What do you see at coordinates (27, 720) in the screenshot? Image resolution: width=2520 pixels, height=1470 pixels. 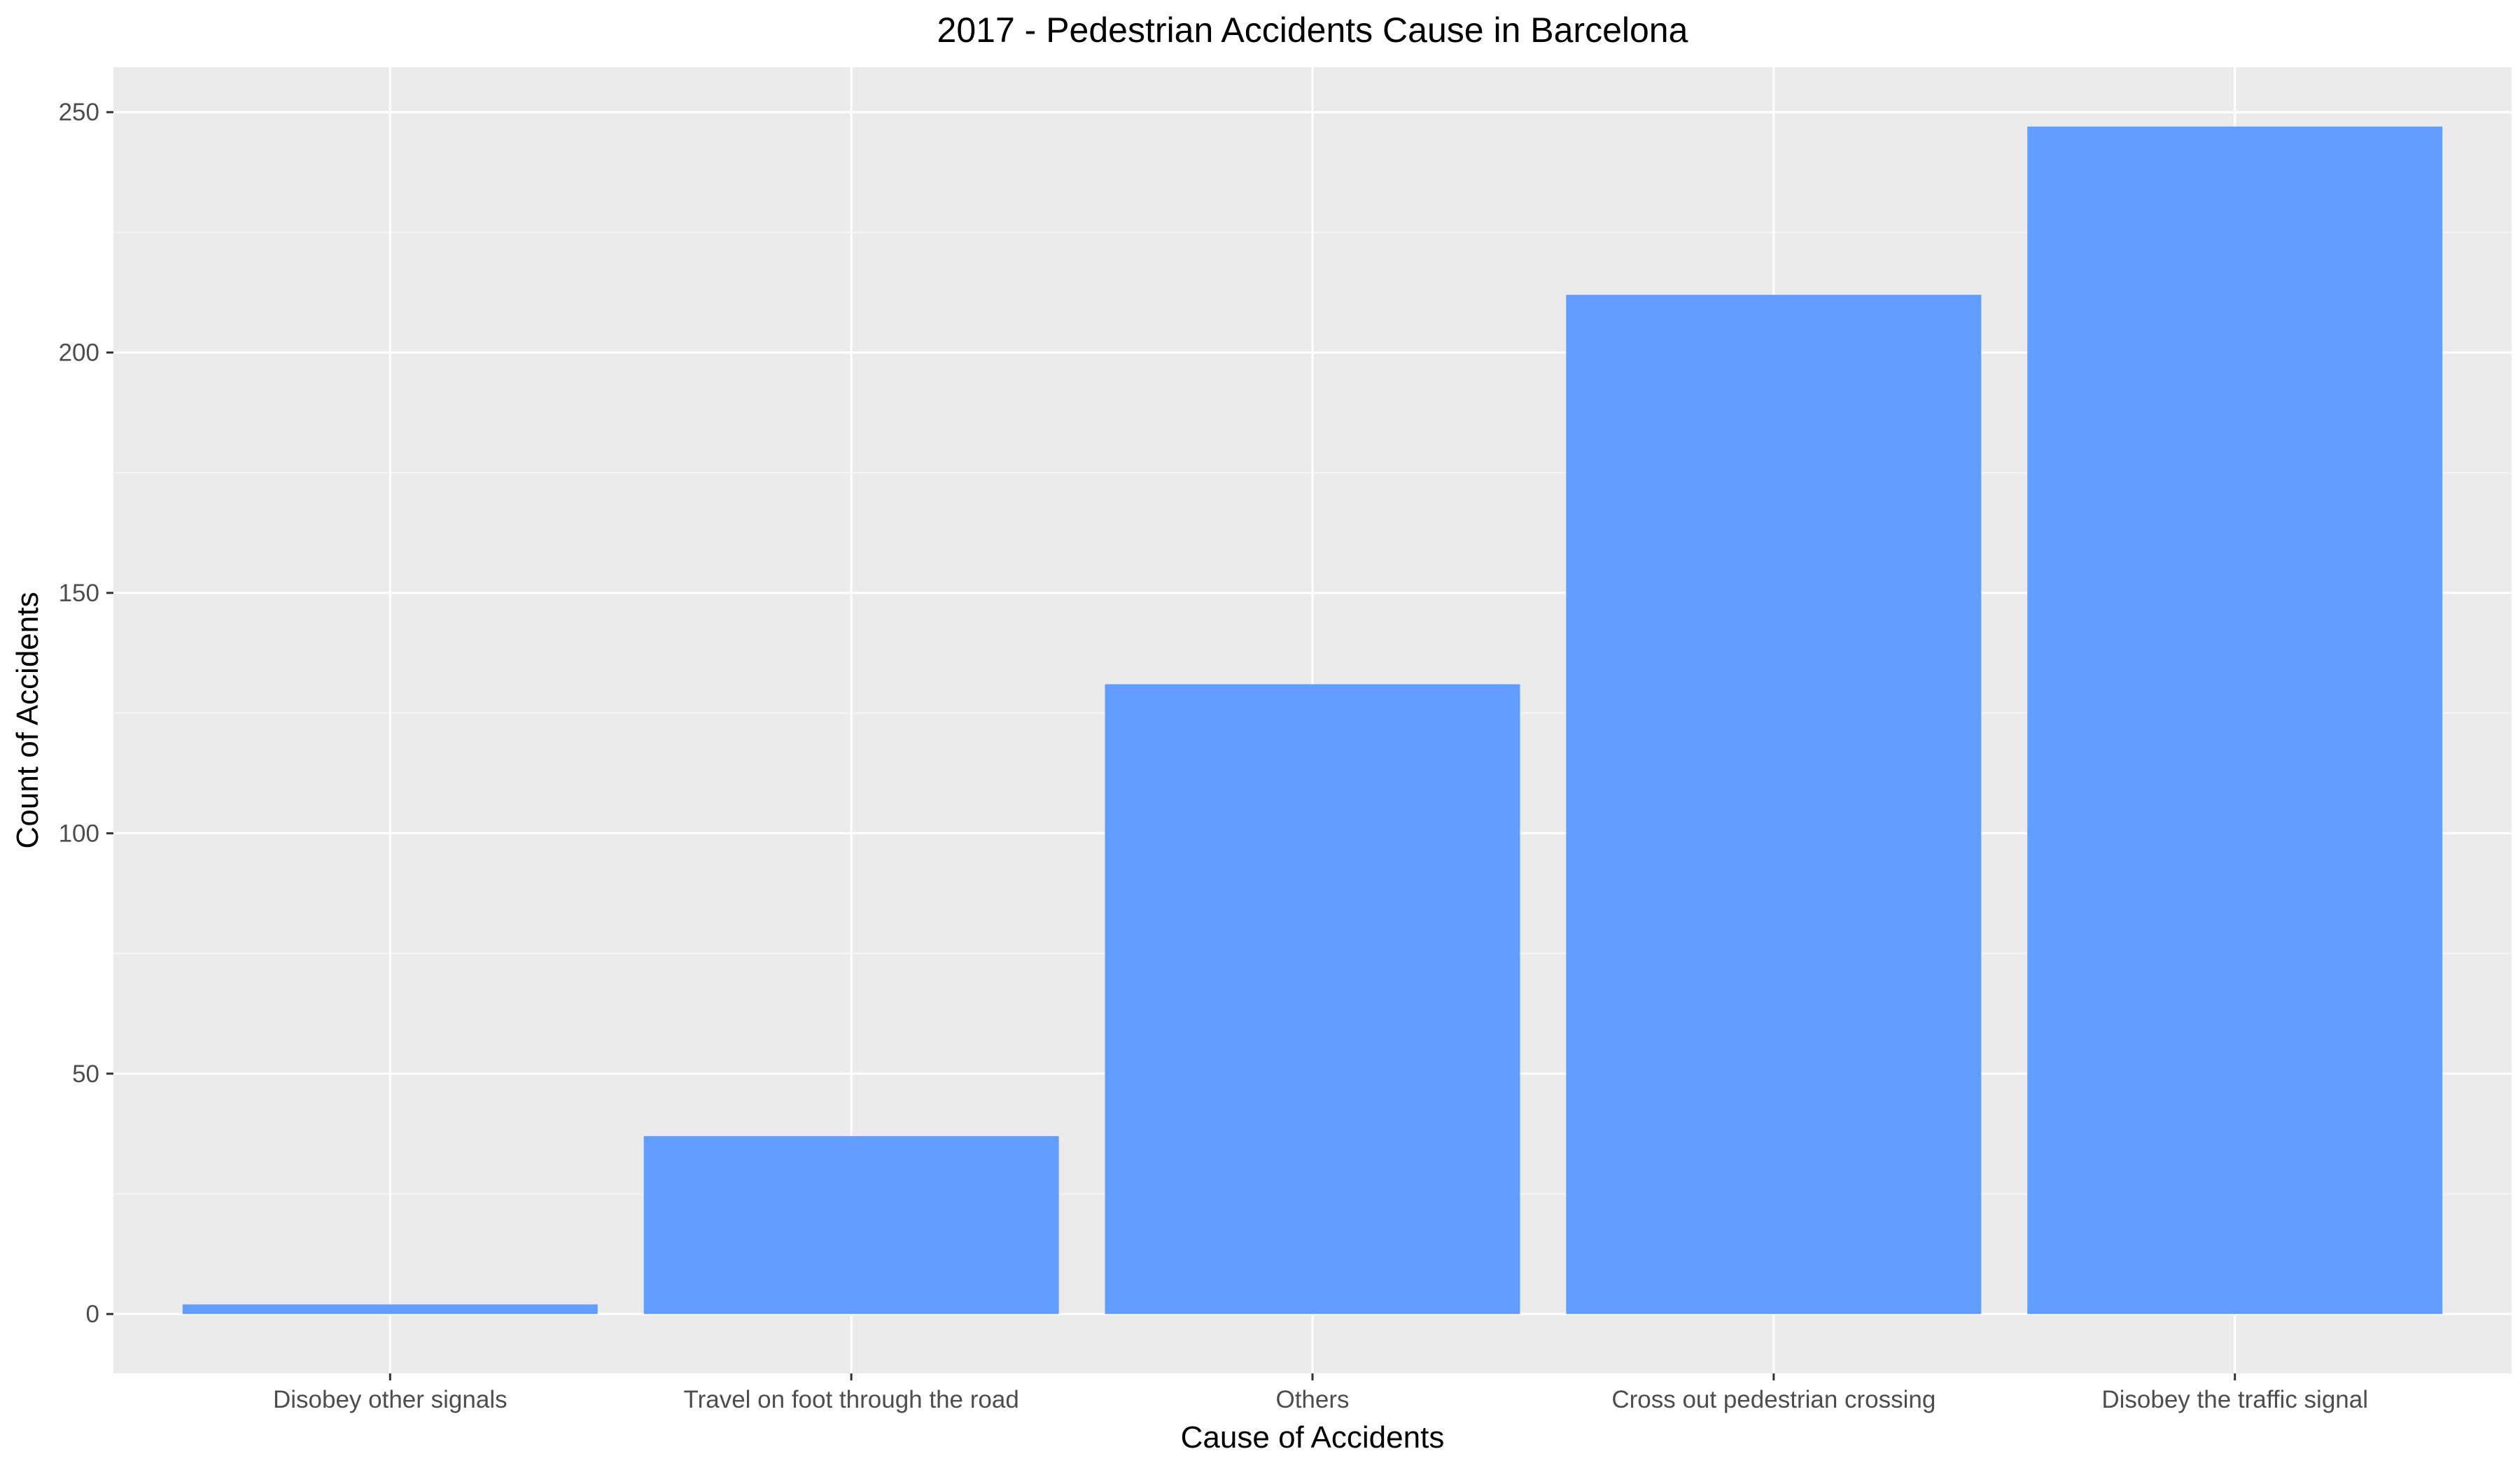 I see `y-axis-title: Count of Accidents` at bounding box center [27, 720].